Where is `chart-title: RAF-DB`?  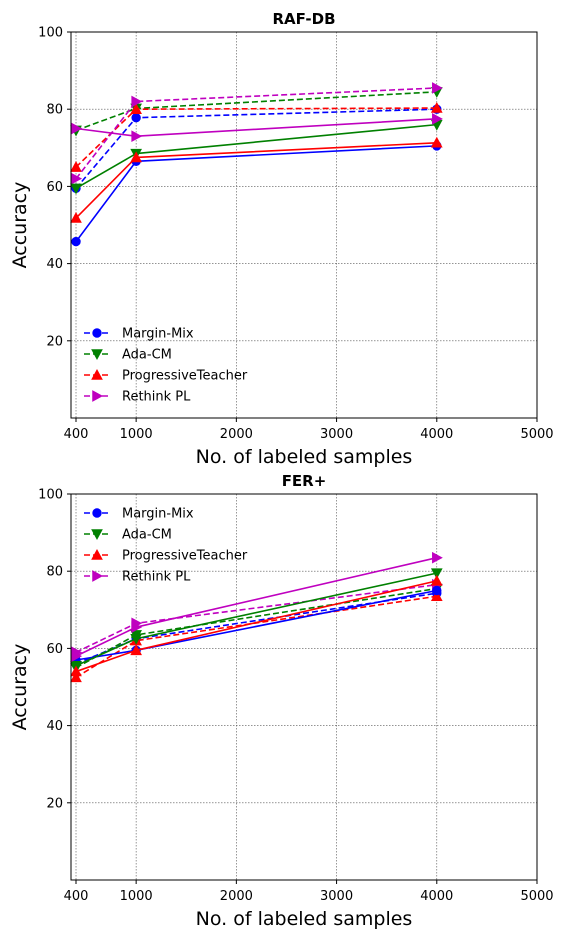
chart-title: RAF-DB is located at coordinates (303, 19).